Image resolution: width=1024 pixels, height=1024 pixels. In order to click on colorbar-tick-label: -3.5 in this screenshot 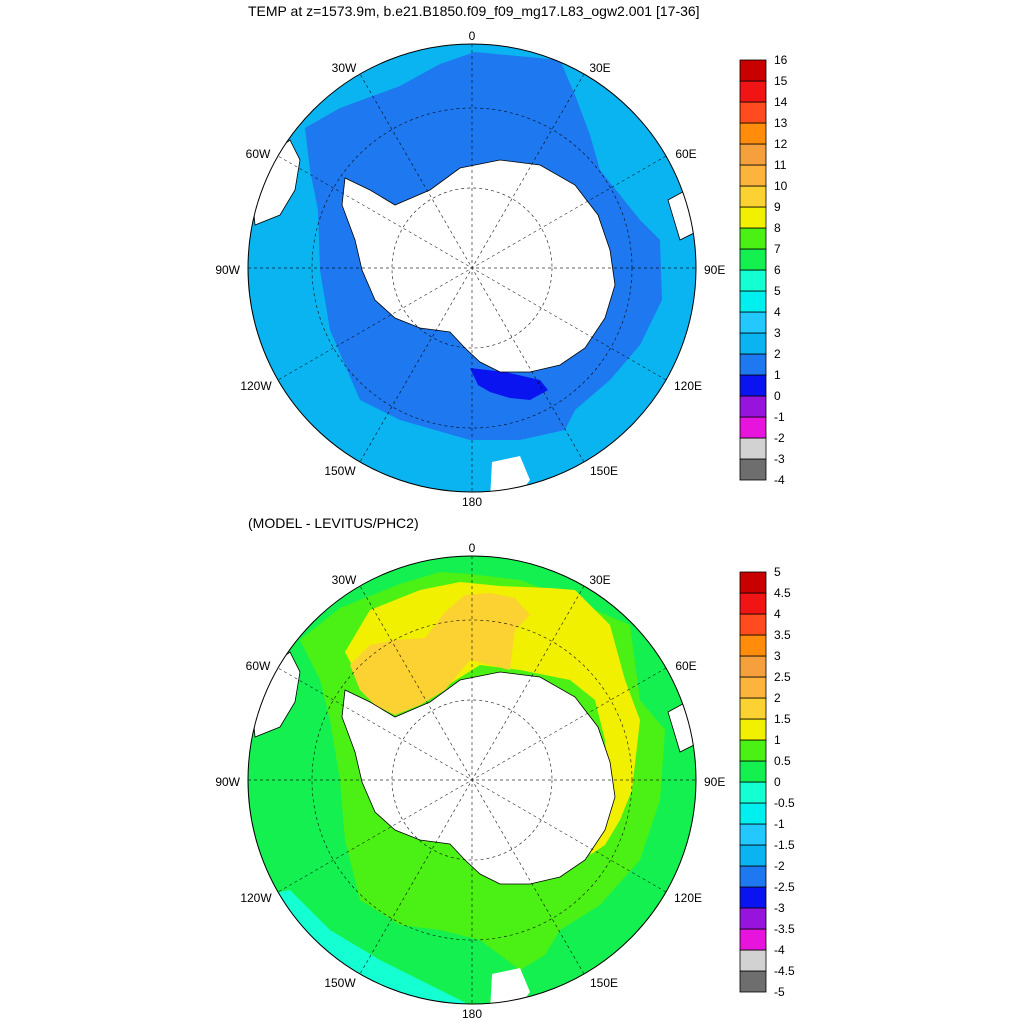, I will do `click(784, 929)`.